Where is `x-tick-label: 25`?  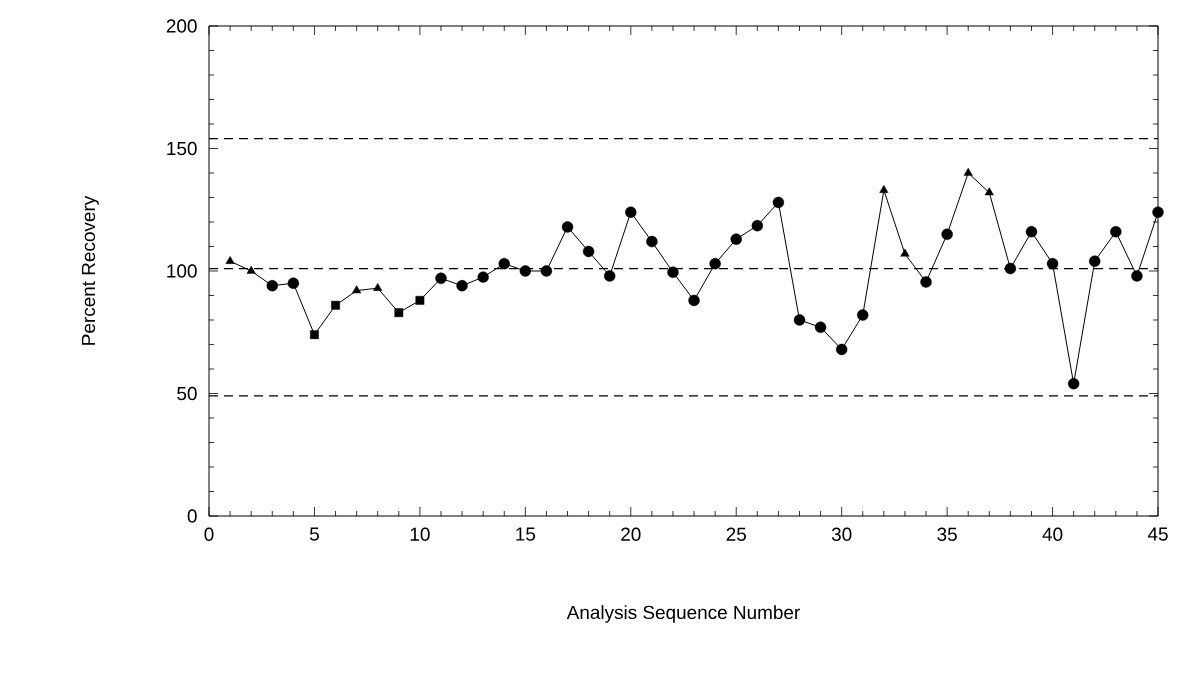
x-tick-label: 25 is located at coordinates (736, 534).